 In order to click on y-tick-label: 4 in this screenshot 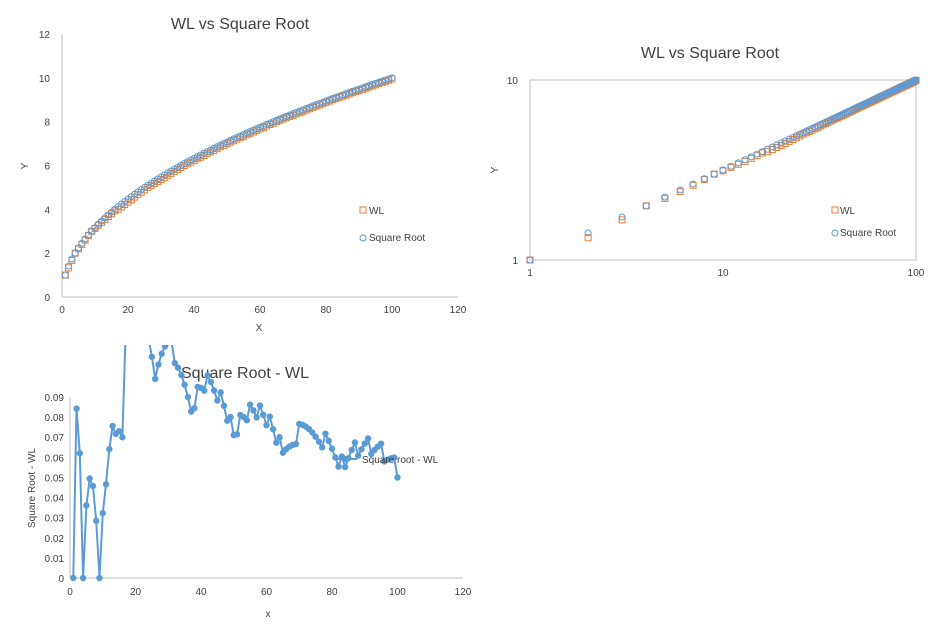, I will do `click(47, 210)`.